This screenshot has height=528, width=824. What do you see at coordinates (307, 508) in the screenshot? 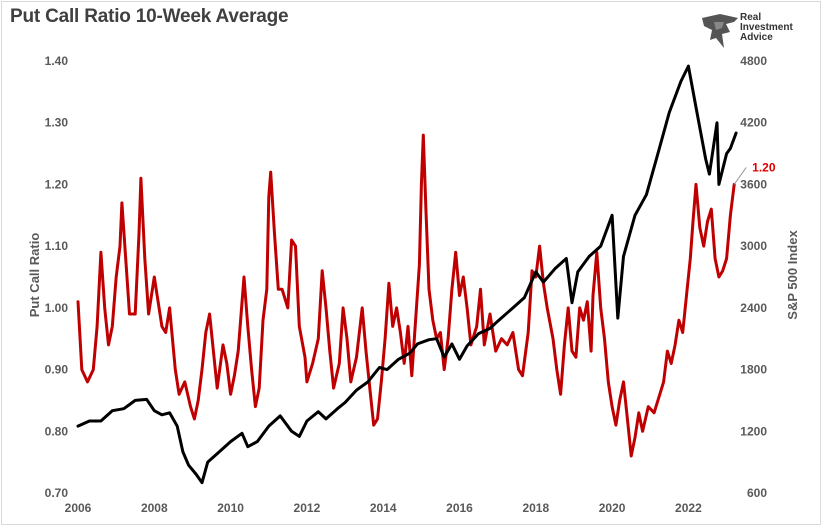
I see `x-tick-label: 2012` at bounding box center [307, 508].